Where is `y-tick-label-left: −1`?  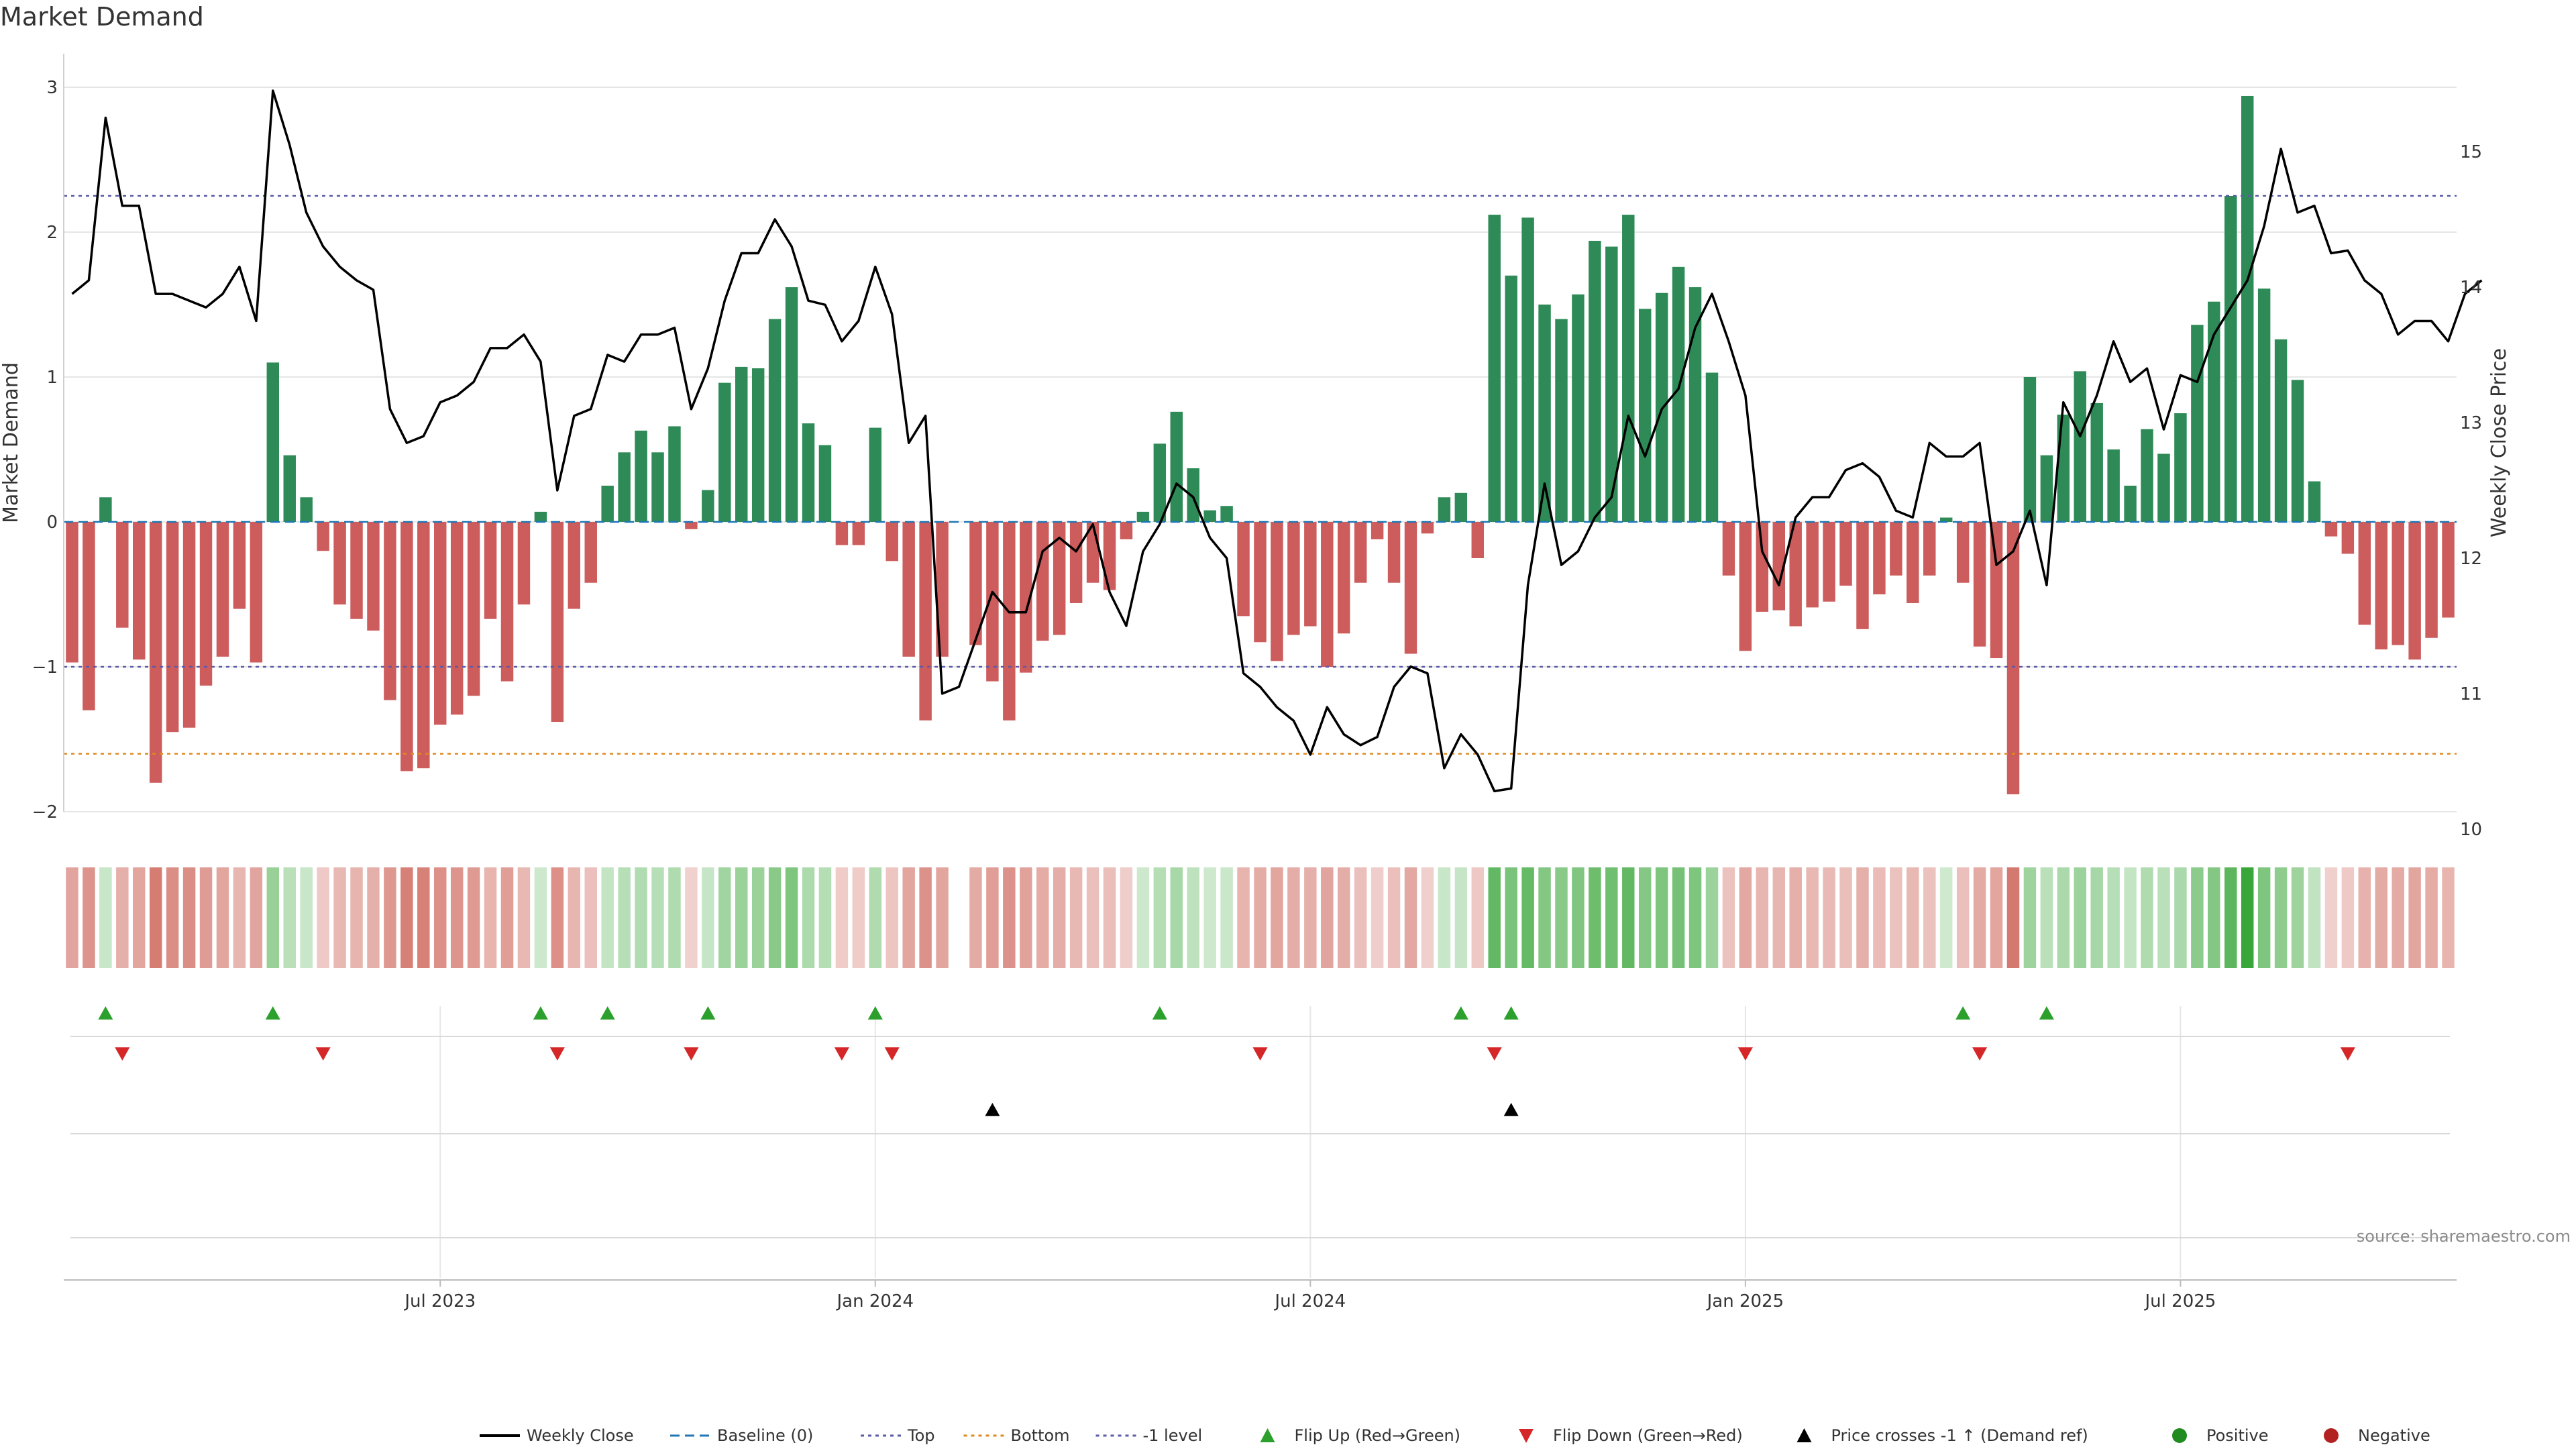
y-tick-label-left: −1 is located at coordinates (45, 667).